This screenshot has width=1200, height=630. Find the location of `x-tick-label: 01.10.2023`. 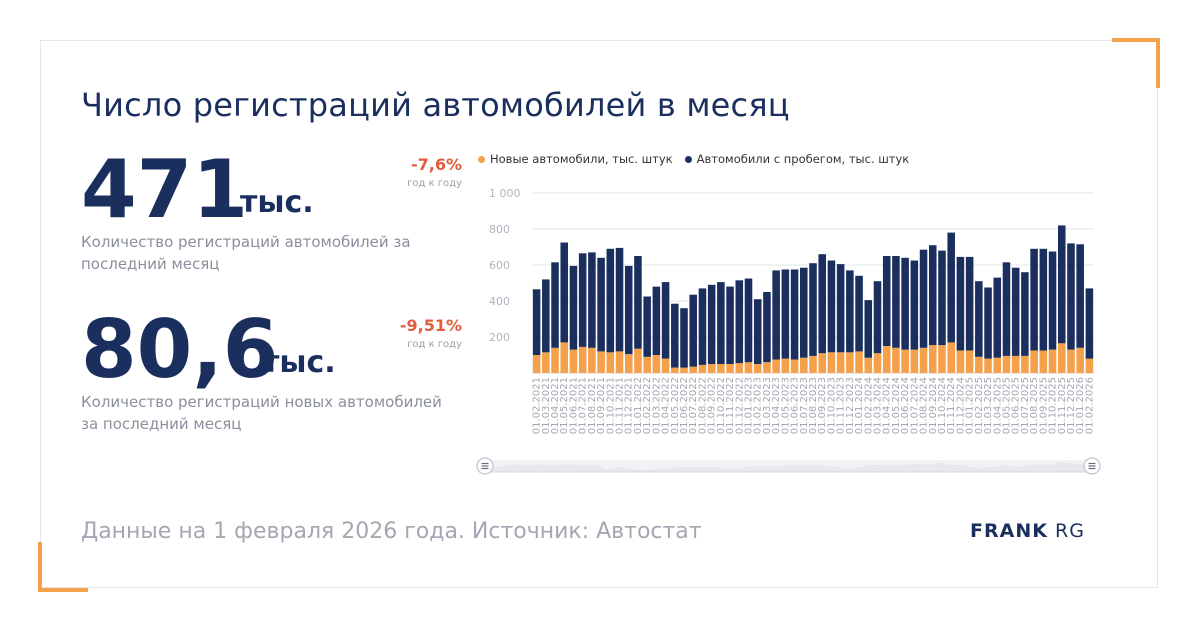

x-tick-label: 01.10.2023 is located at coordinates (831, 405).